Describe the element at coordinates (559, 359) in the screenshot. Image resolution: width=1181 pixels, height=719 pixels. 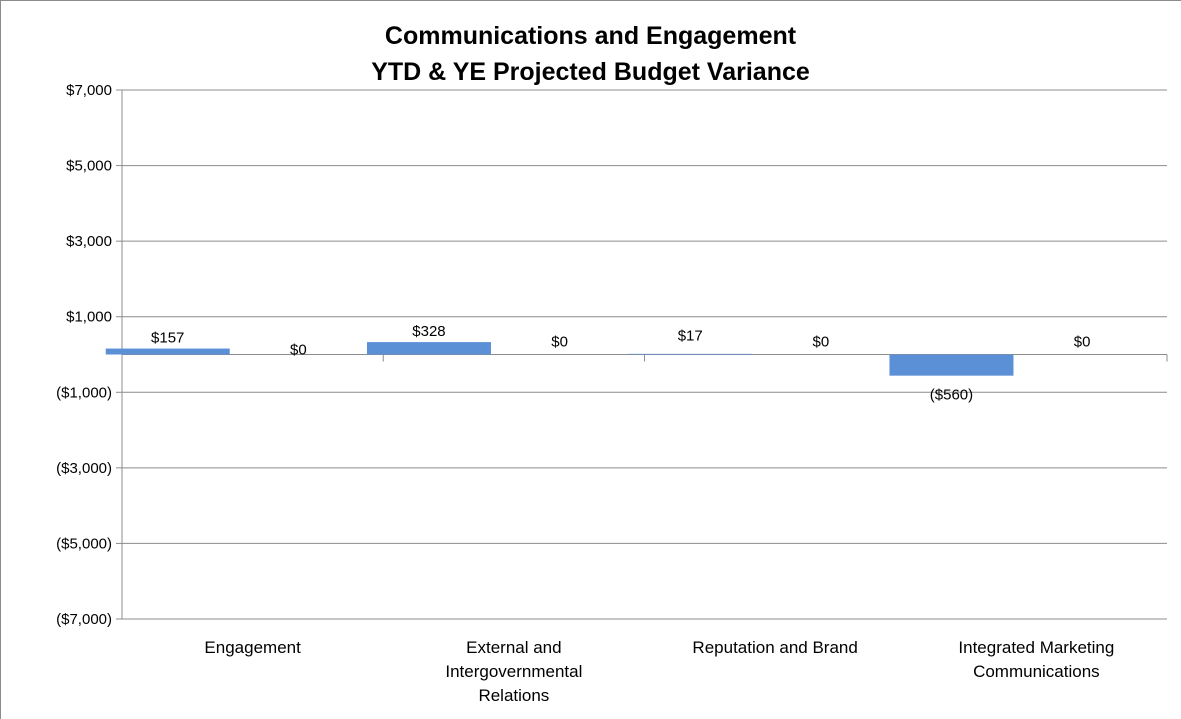
I see `bars` at that location.